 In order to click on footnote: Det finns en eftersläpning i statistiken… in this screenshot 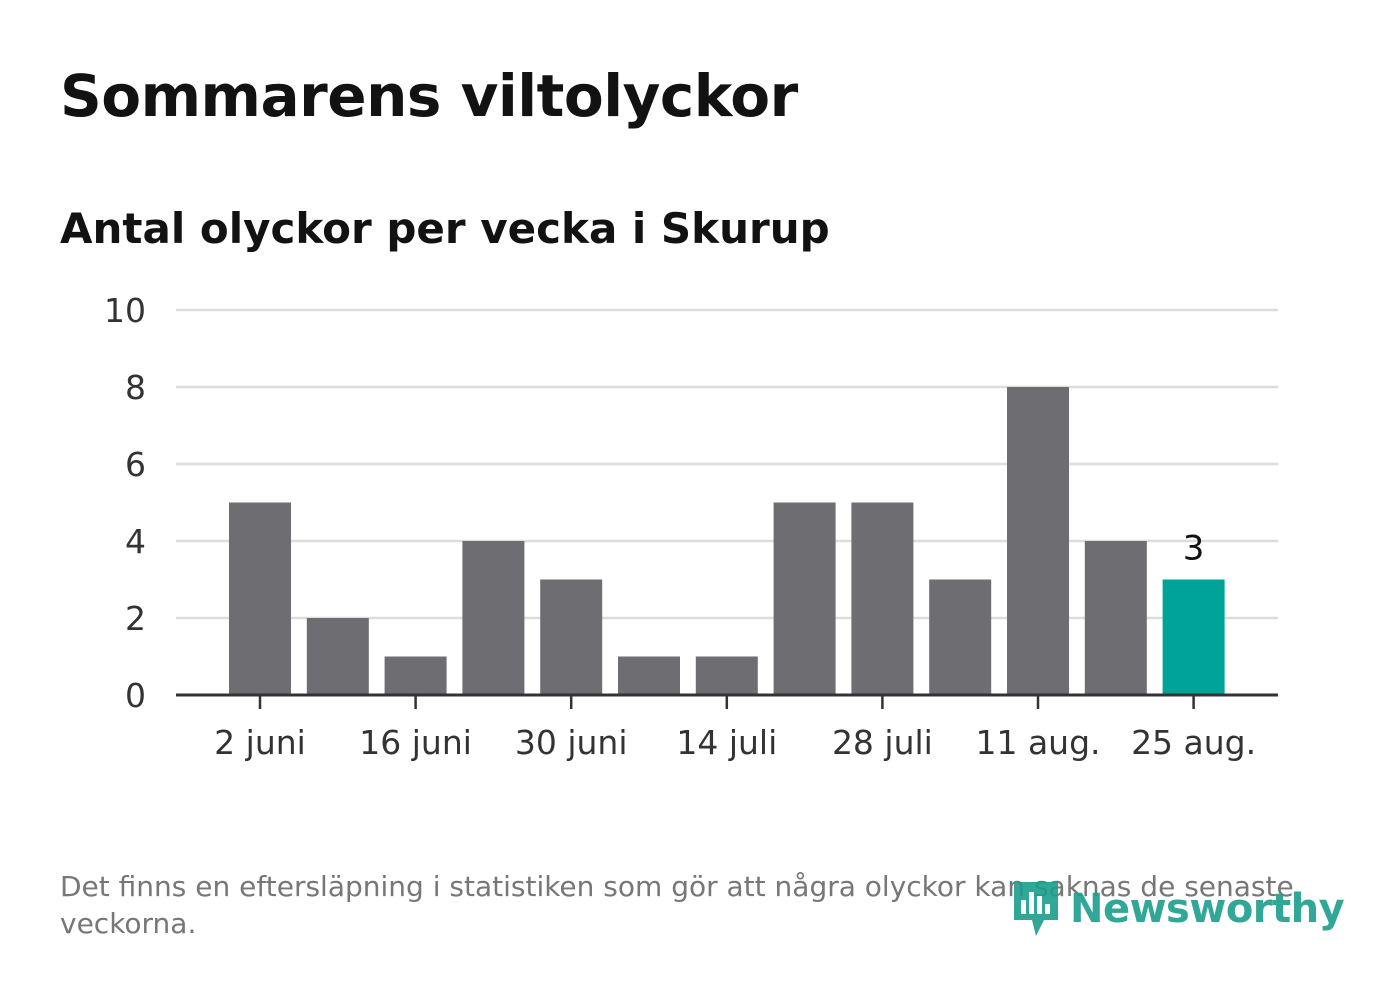, I will do `click(677, 905)`.